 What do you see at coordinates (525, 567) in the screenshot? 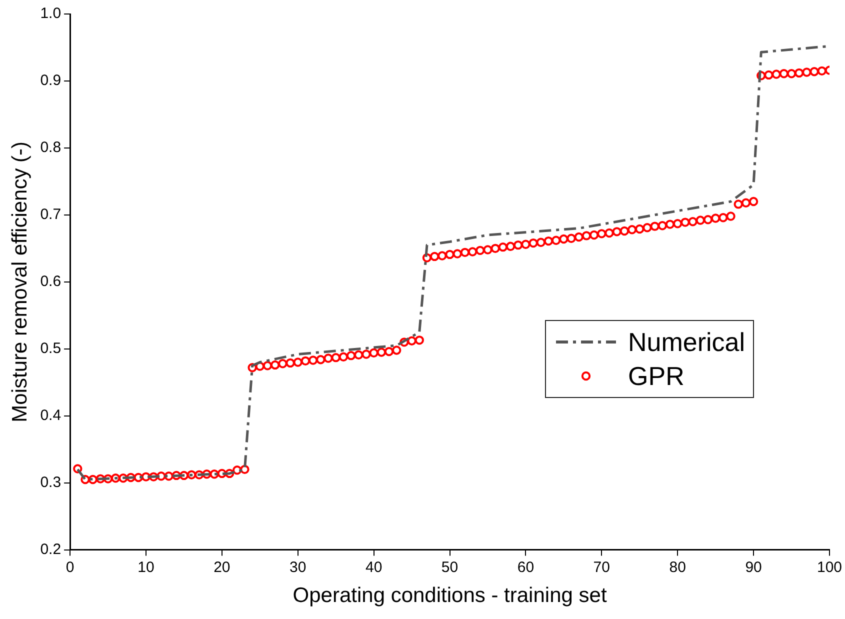
I see `x-tick-label: 60` at bounding box center [525, 567].